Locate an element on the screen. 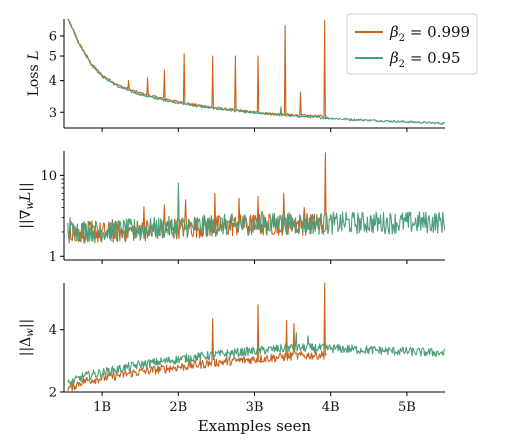 This screenshot has height=443, width=515. y-axis-label: ||∇wL|| is located at coordinates (27, 205).